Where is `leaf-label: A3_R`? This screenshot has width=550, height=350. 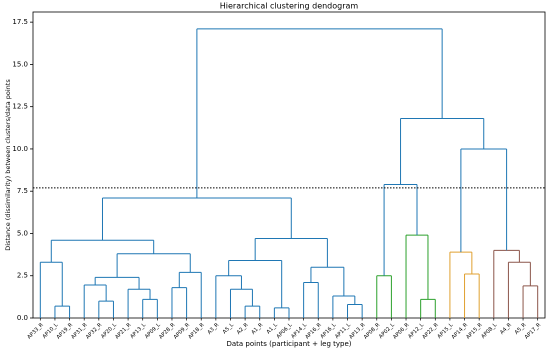 leaf-label: A3_R is located at coordinates (214, 329).